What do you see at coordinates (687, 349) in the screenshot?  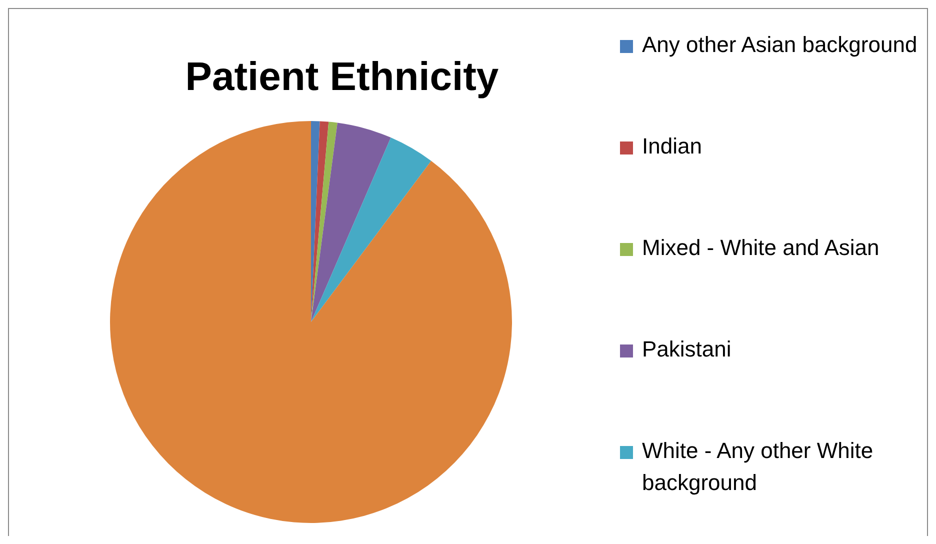 I see `legend-label: Pakistani` at bounding box center [687, 349].